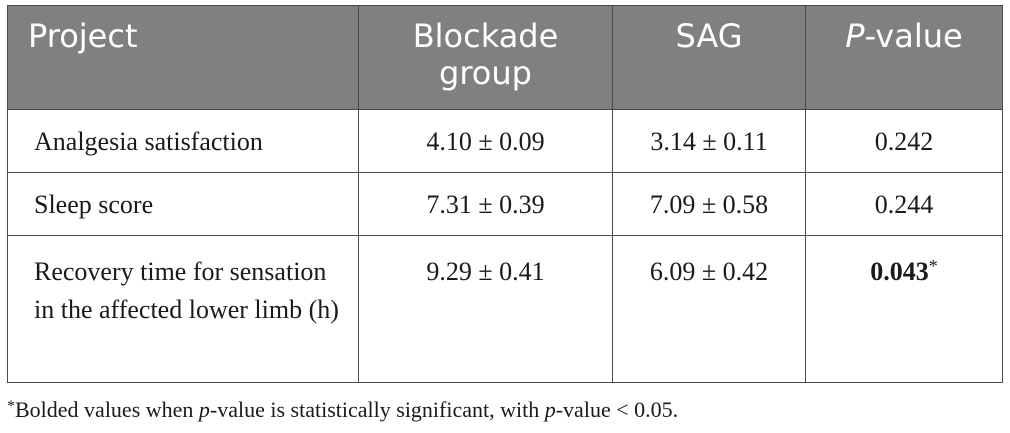 This screenshot has width=1010, height=433. Describe the element at coordinates (183, 204) in the screenshot. I see `cell-project: Sleep score` at that location.